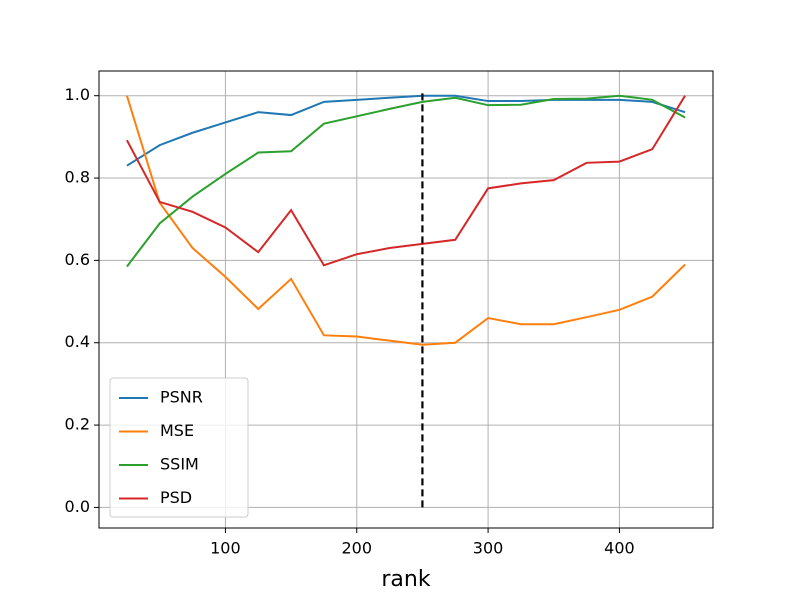 This screenshot has height=594, width=793. I want to click on y-tick-label: 0.6, so click(77, 259).